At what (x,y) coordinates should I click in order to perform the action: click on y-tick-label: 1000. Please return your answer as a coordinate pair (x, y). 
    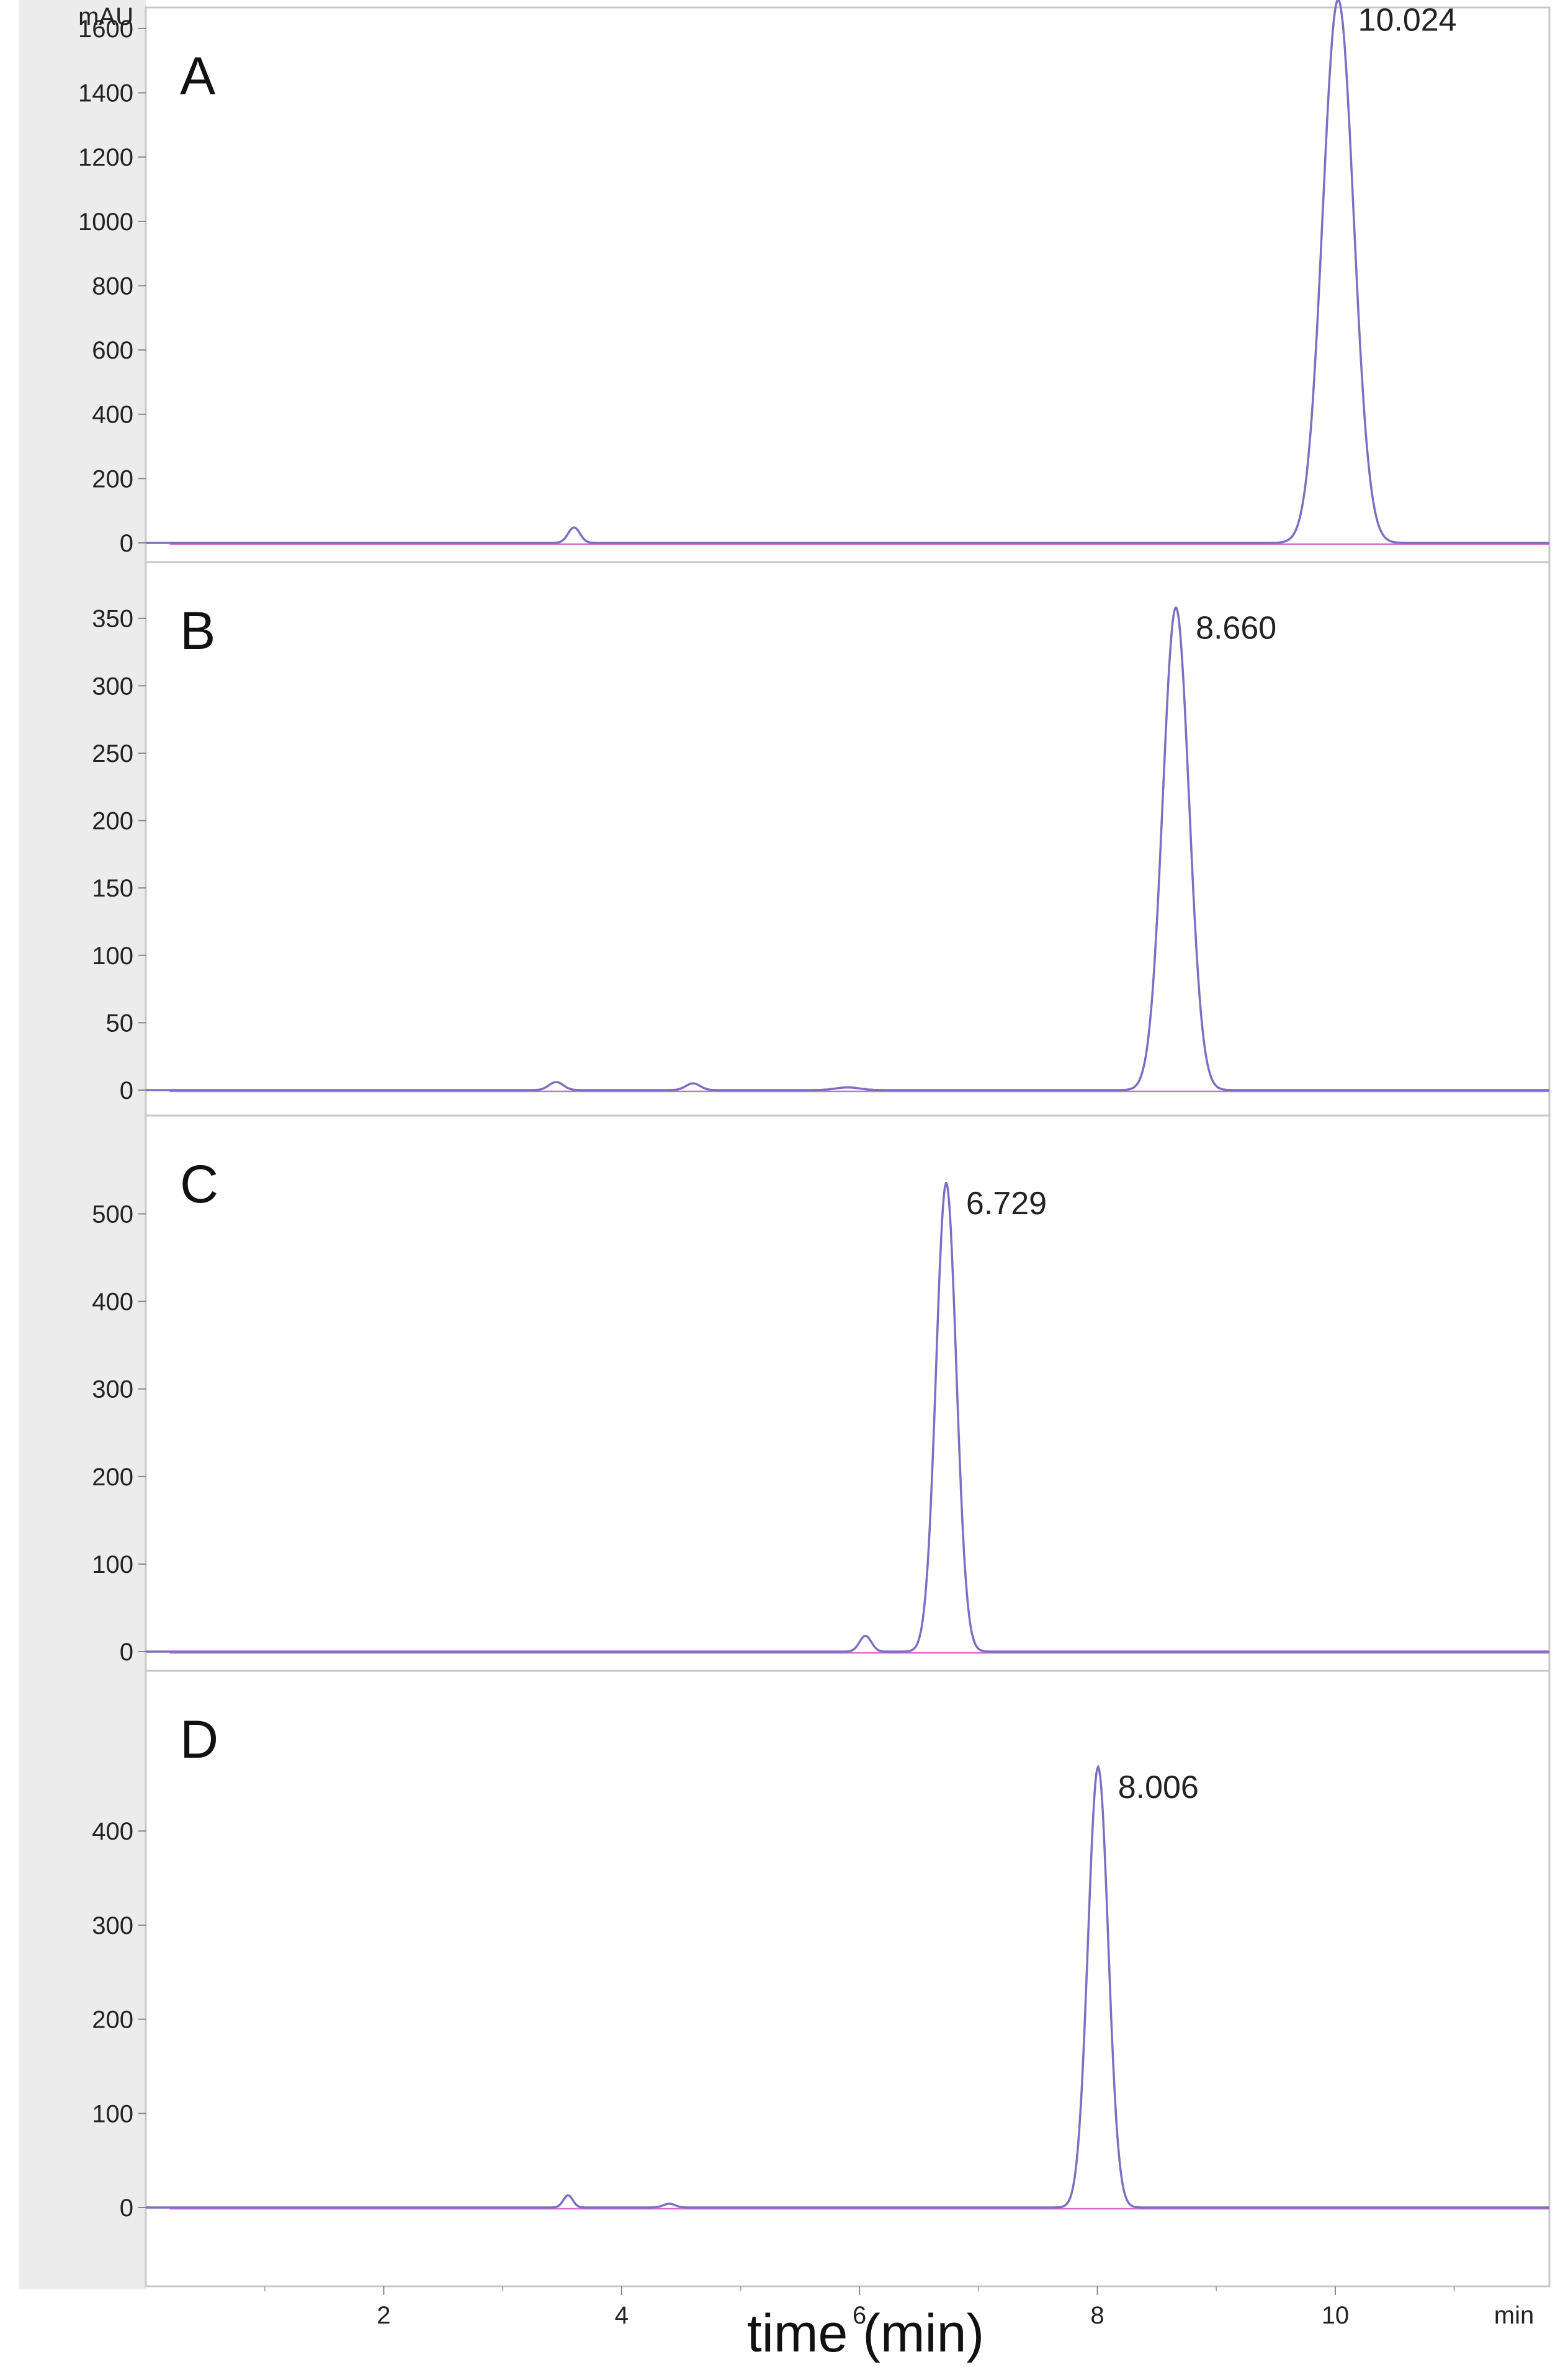
    Looking at the image, I should click on (105, 222).